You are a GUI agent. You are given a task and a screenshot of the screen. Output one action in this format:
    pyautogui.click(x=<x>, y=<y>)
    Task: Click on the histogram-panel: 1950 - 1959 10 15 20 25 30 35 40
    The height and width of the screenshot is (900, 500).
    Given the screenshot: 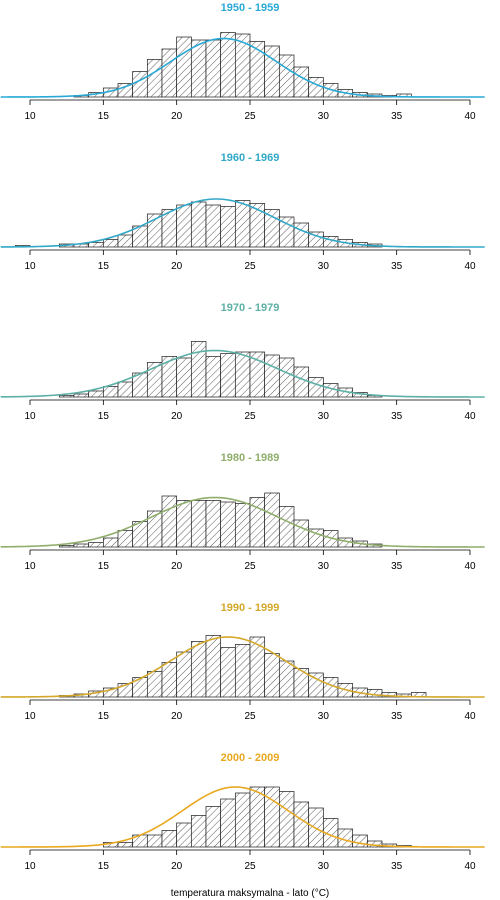 What is the action you would take?
    pyautogui.click(x=242, y=62)
    